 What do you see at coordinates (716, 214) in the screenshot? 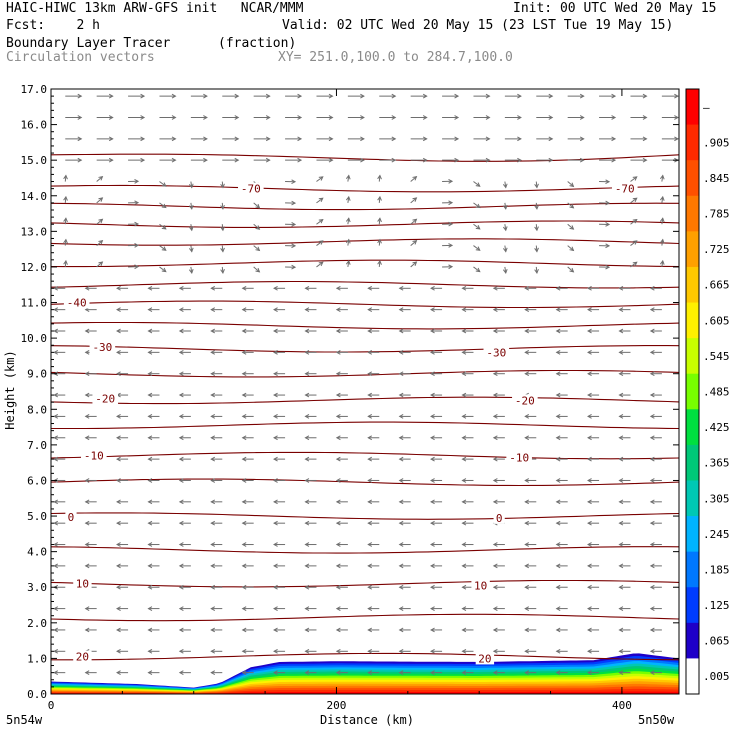
I see `colorbar-label: .785` at bounding box center [716, 214].